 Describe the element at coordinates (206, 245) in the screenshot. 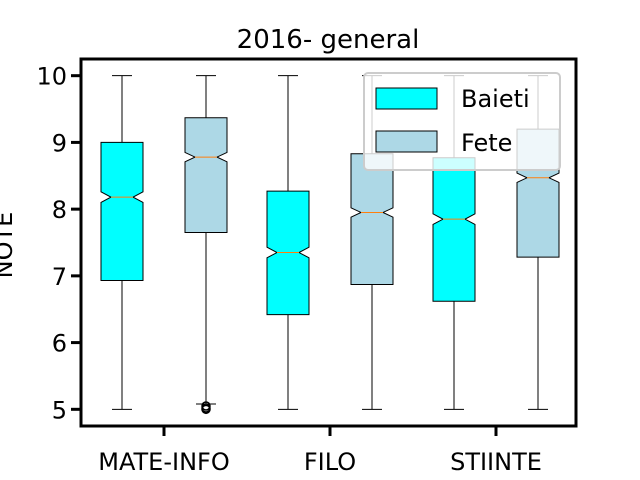

I see `box-fete-mate-info` at that location.